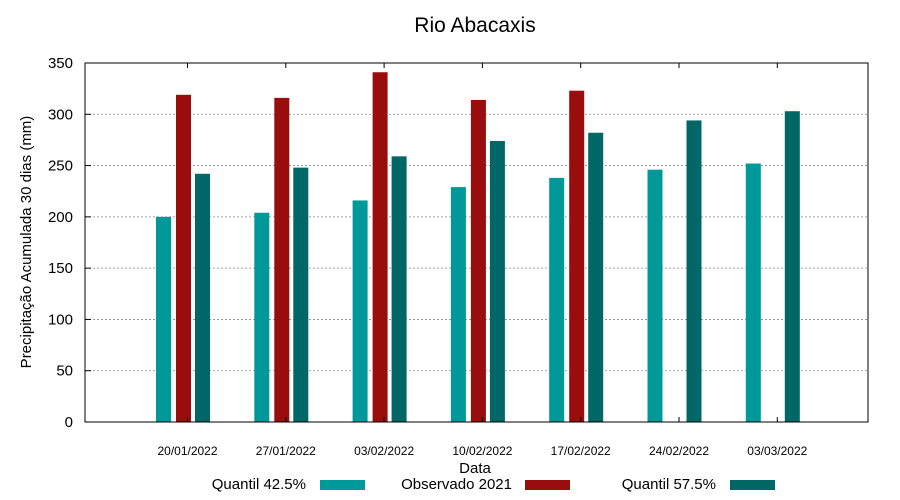  I want to click on legend-label: Observado 2021, so click(456, 484).